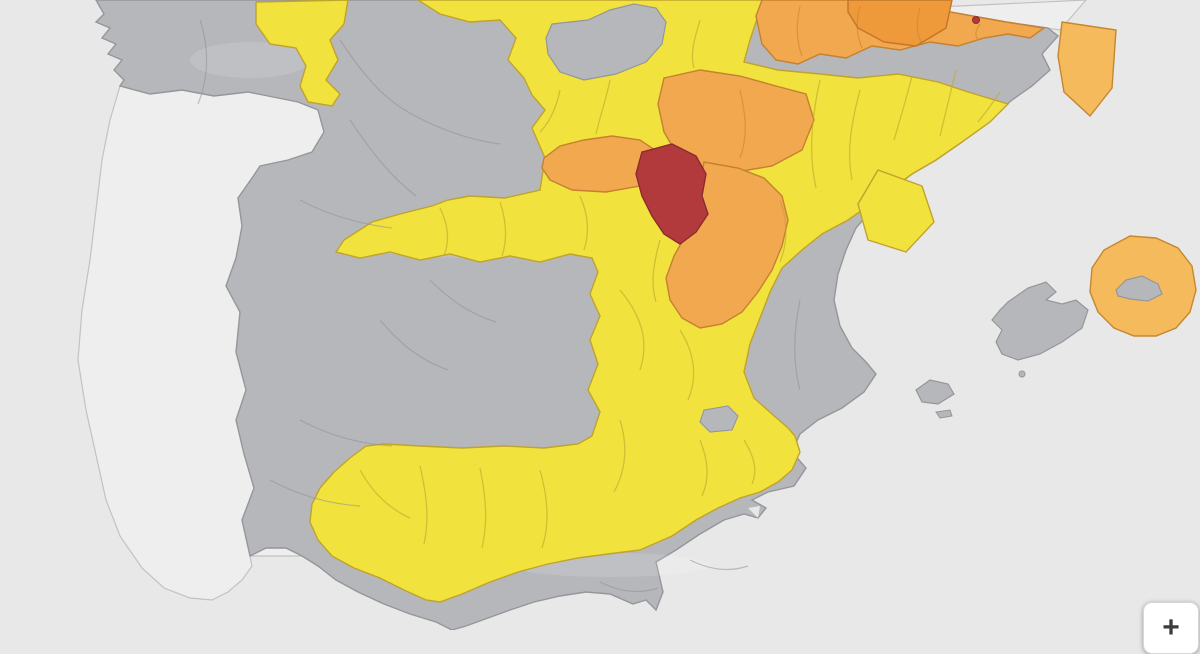 The height and width of the screenshot is (654, 1200). Describe the element at coordinates (1022, 374) in the screenshot. I see `region-cabrera` at that location.